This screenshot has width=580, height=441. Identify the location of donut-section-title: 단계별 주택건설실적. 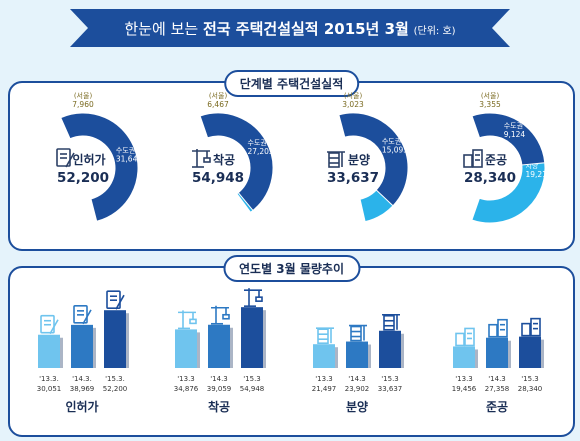
(291, 83).